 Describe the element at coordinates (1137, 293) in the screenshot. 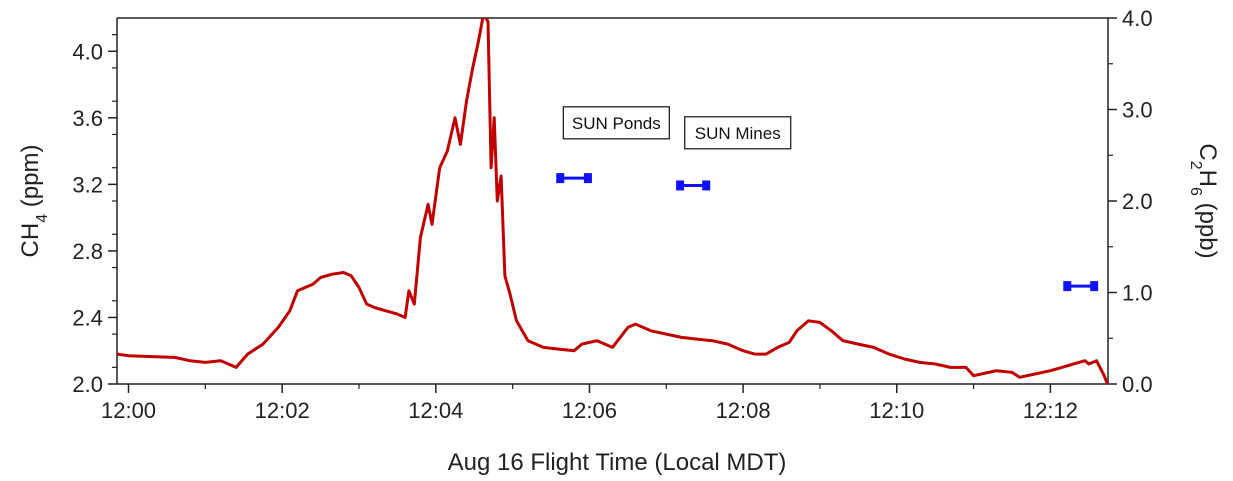

I see `right-tick-label: 1.0` at that location.